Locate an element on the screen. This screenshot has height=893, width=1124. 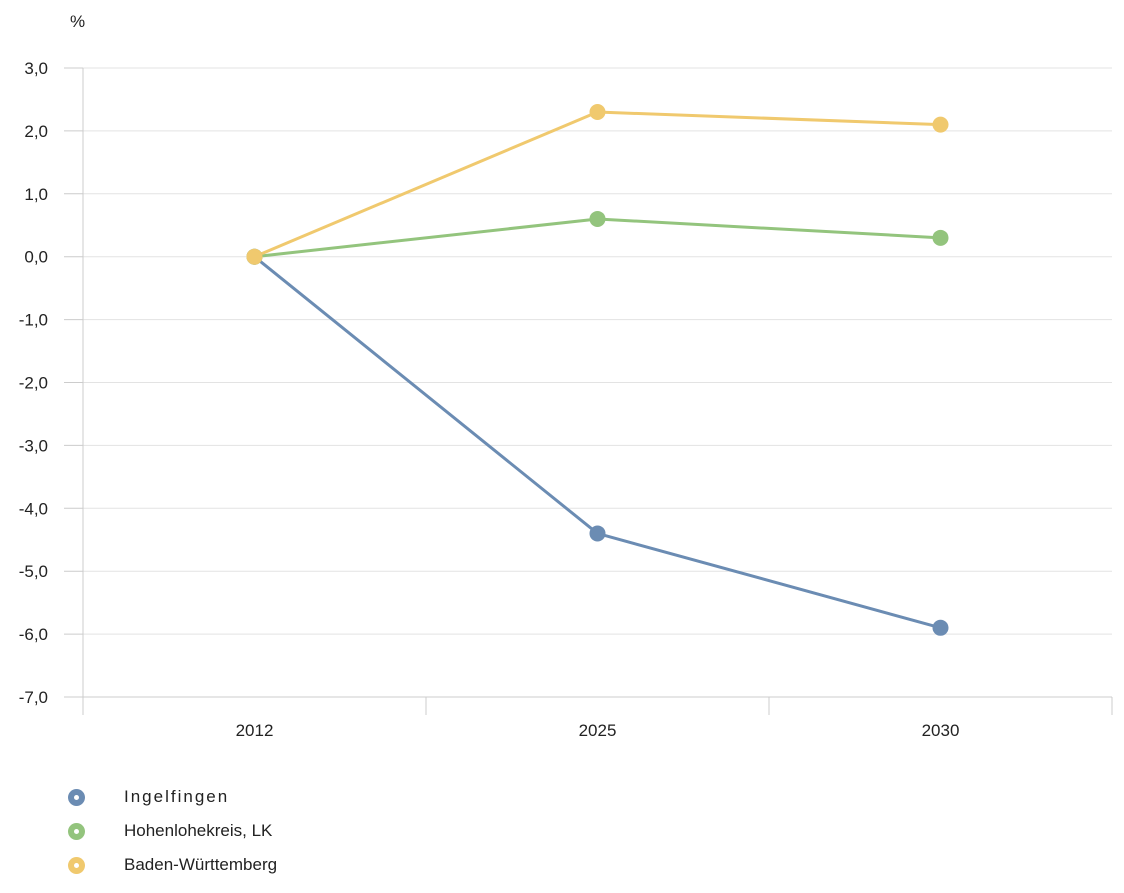
x-tick-label: 2012 is located at coordinates (255, 730).